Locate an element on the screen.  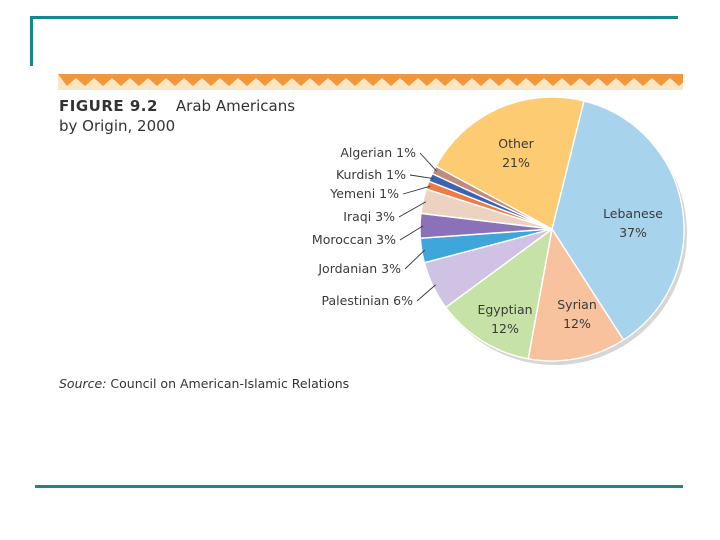
figure-number: FIGURE 9.2 is located at coordinates (108, 106).